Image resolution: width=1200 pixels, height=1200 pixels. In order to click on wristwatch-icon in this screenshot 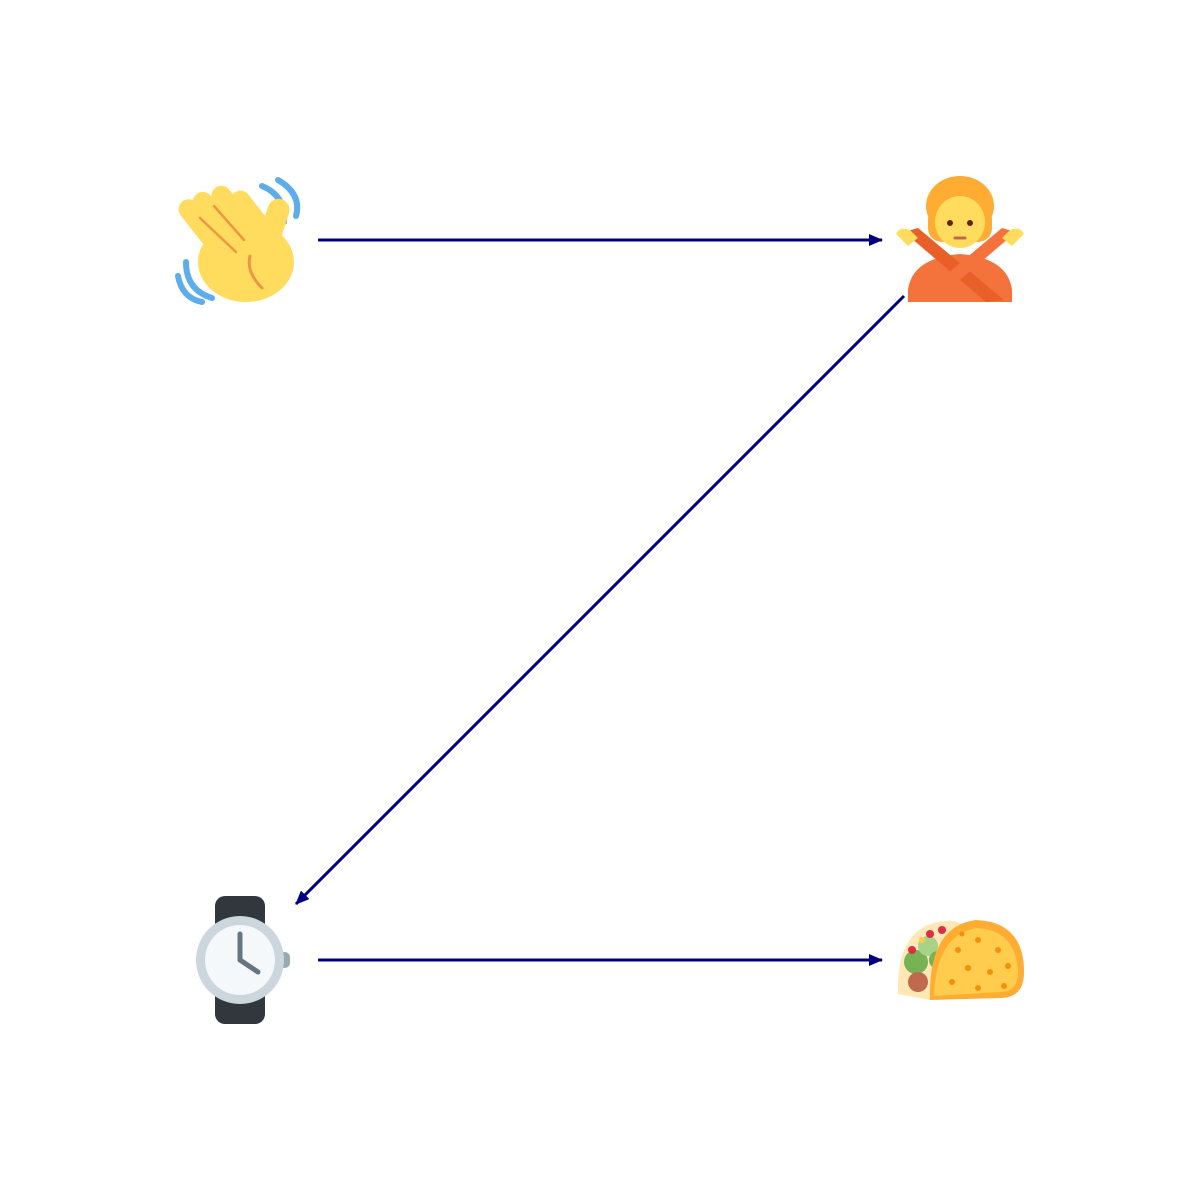, I will do `click(243, 960)`.